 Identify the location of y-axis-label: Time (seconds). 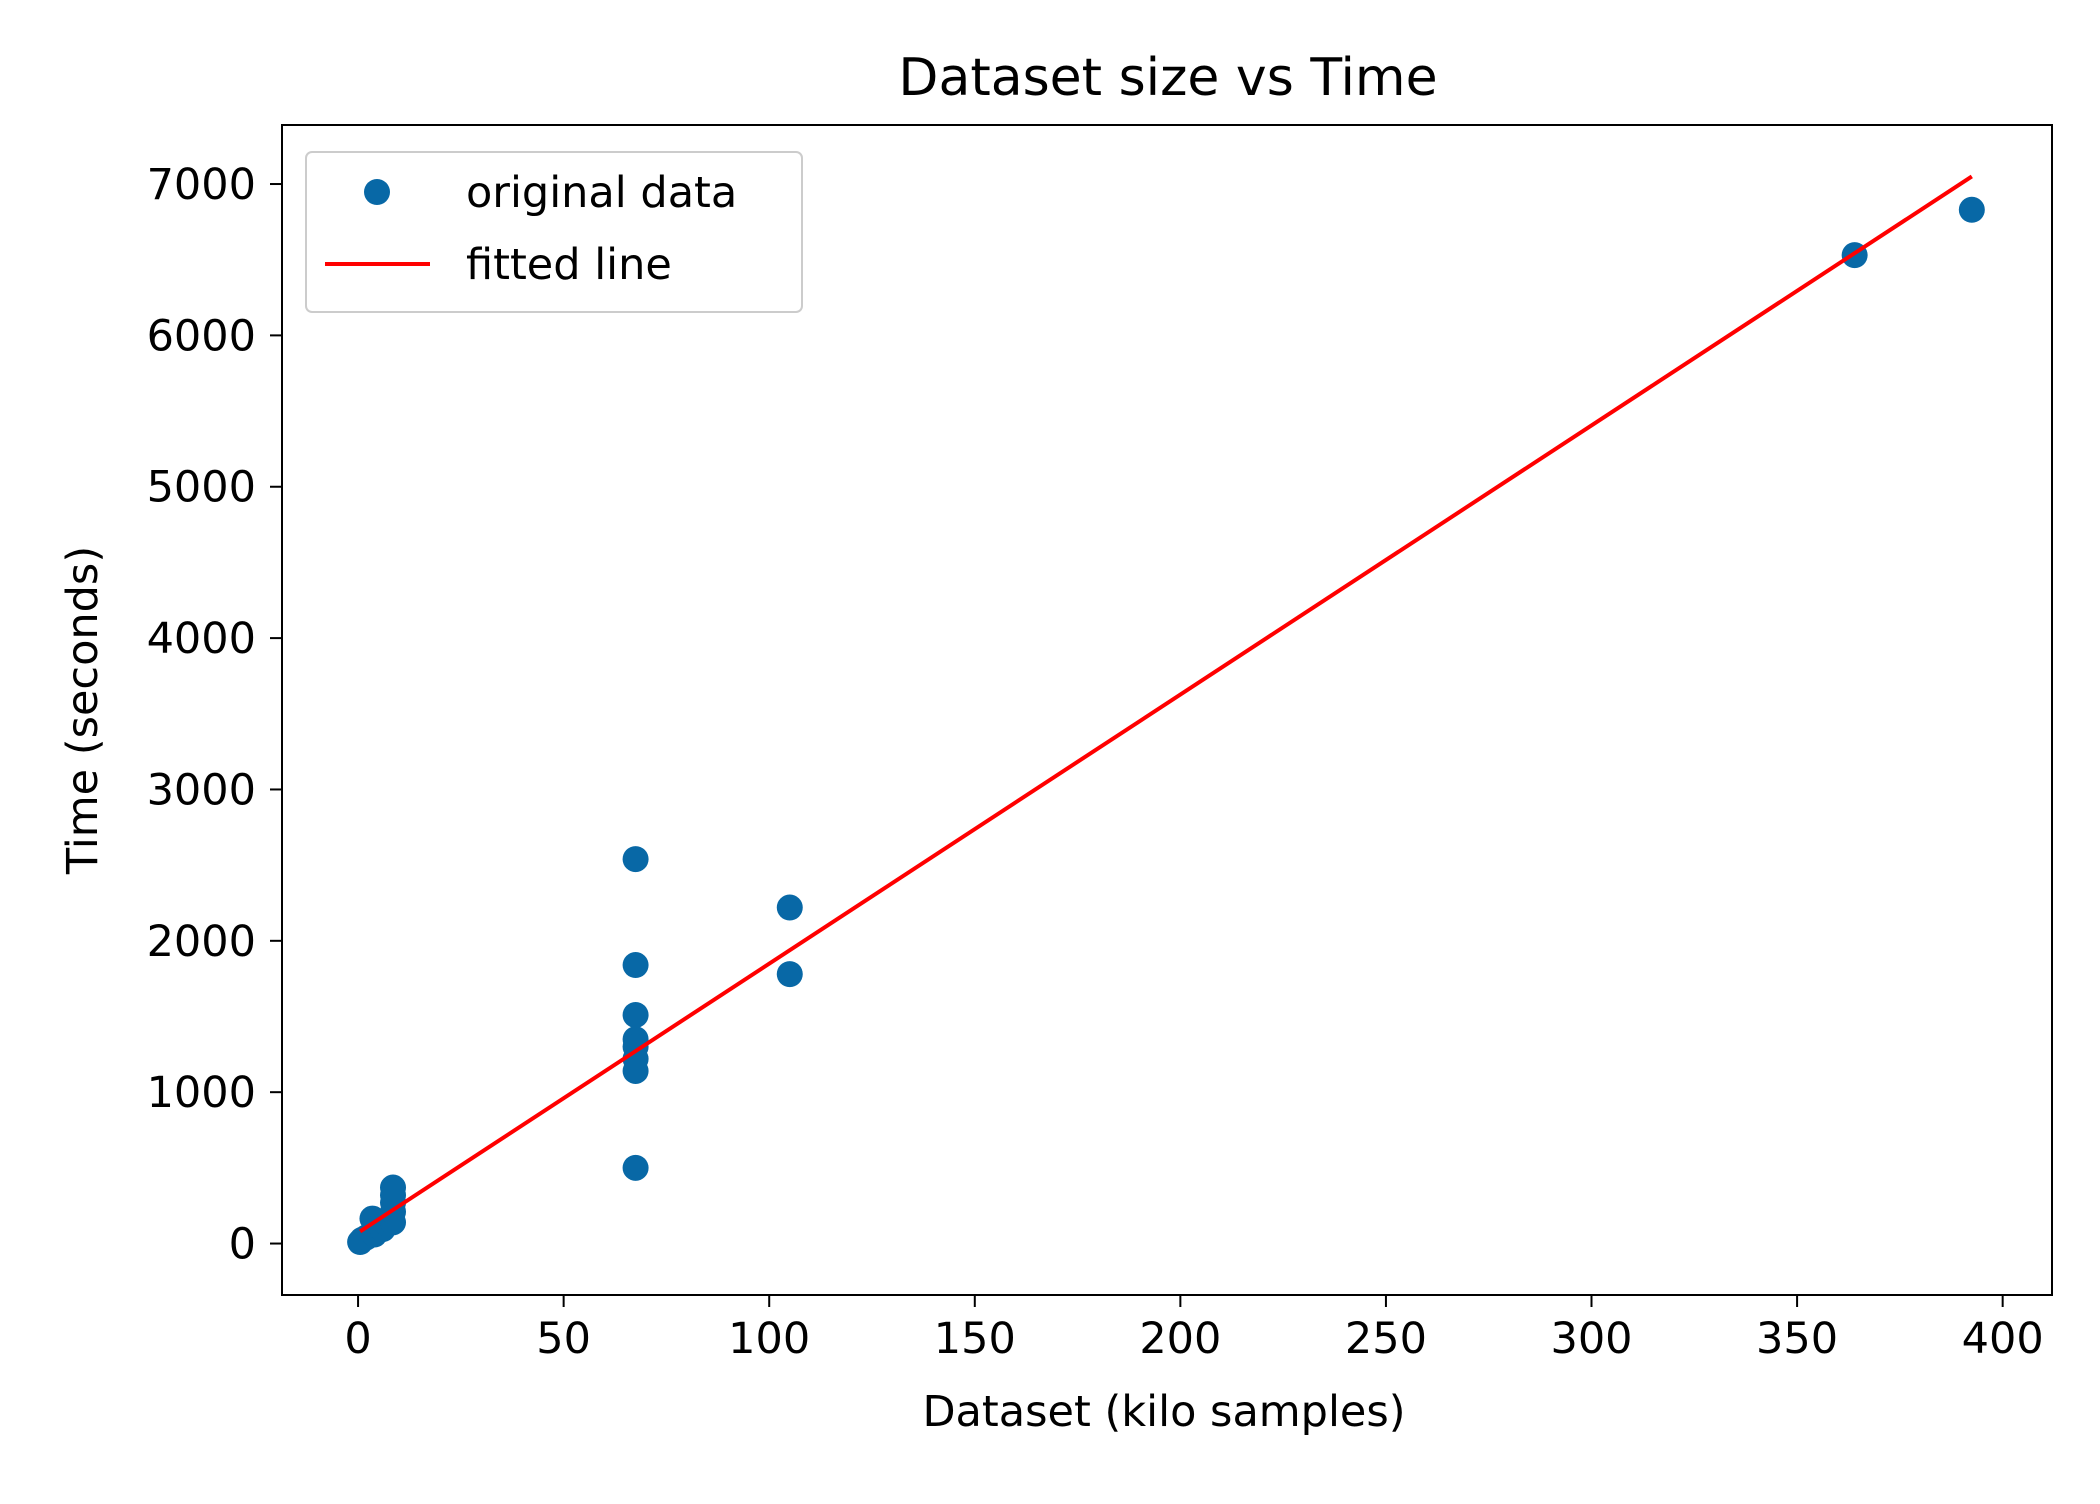
(83, 710).